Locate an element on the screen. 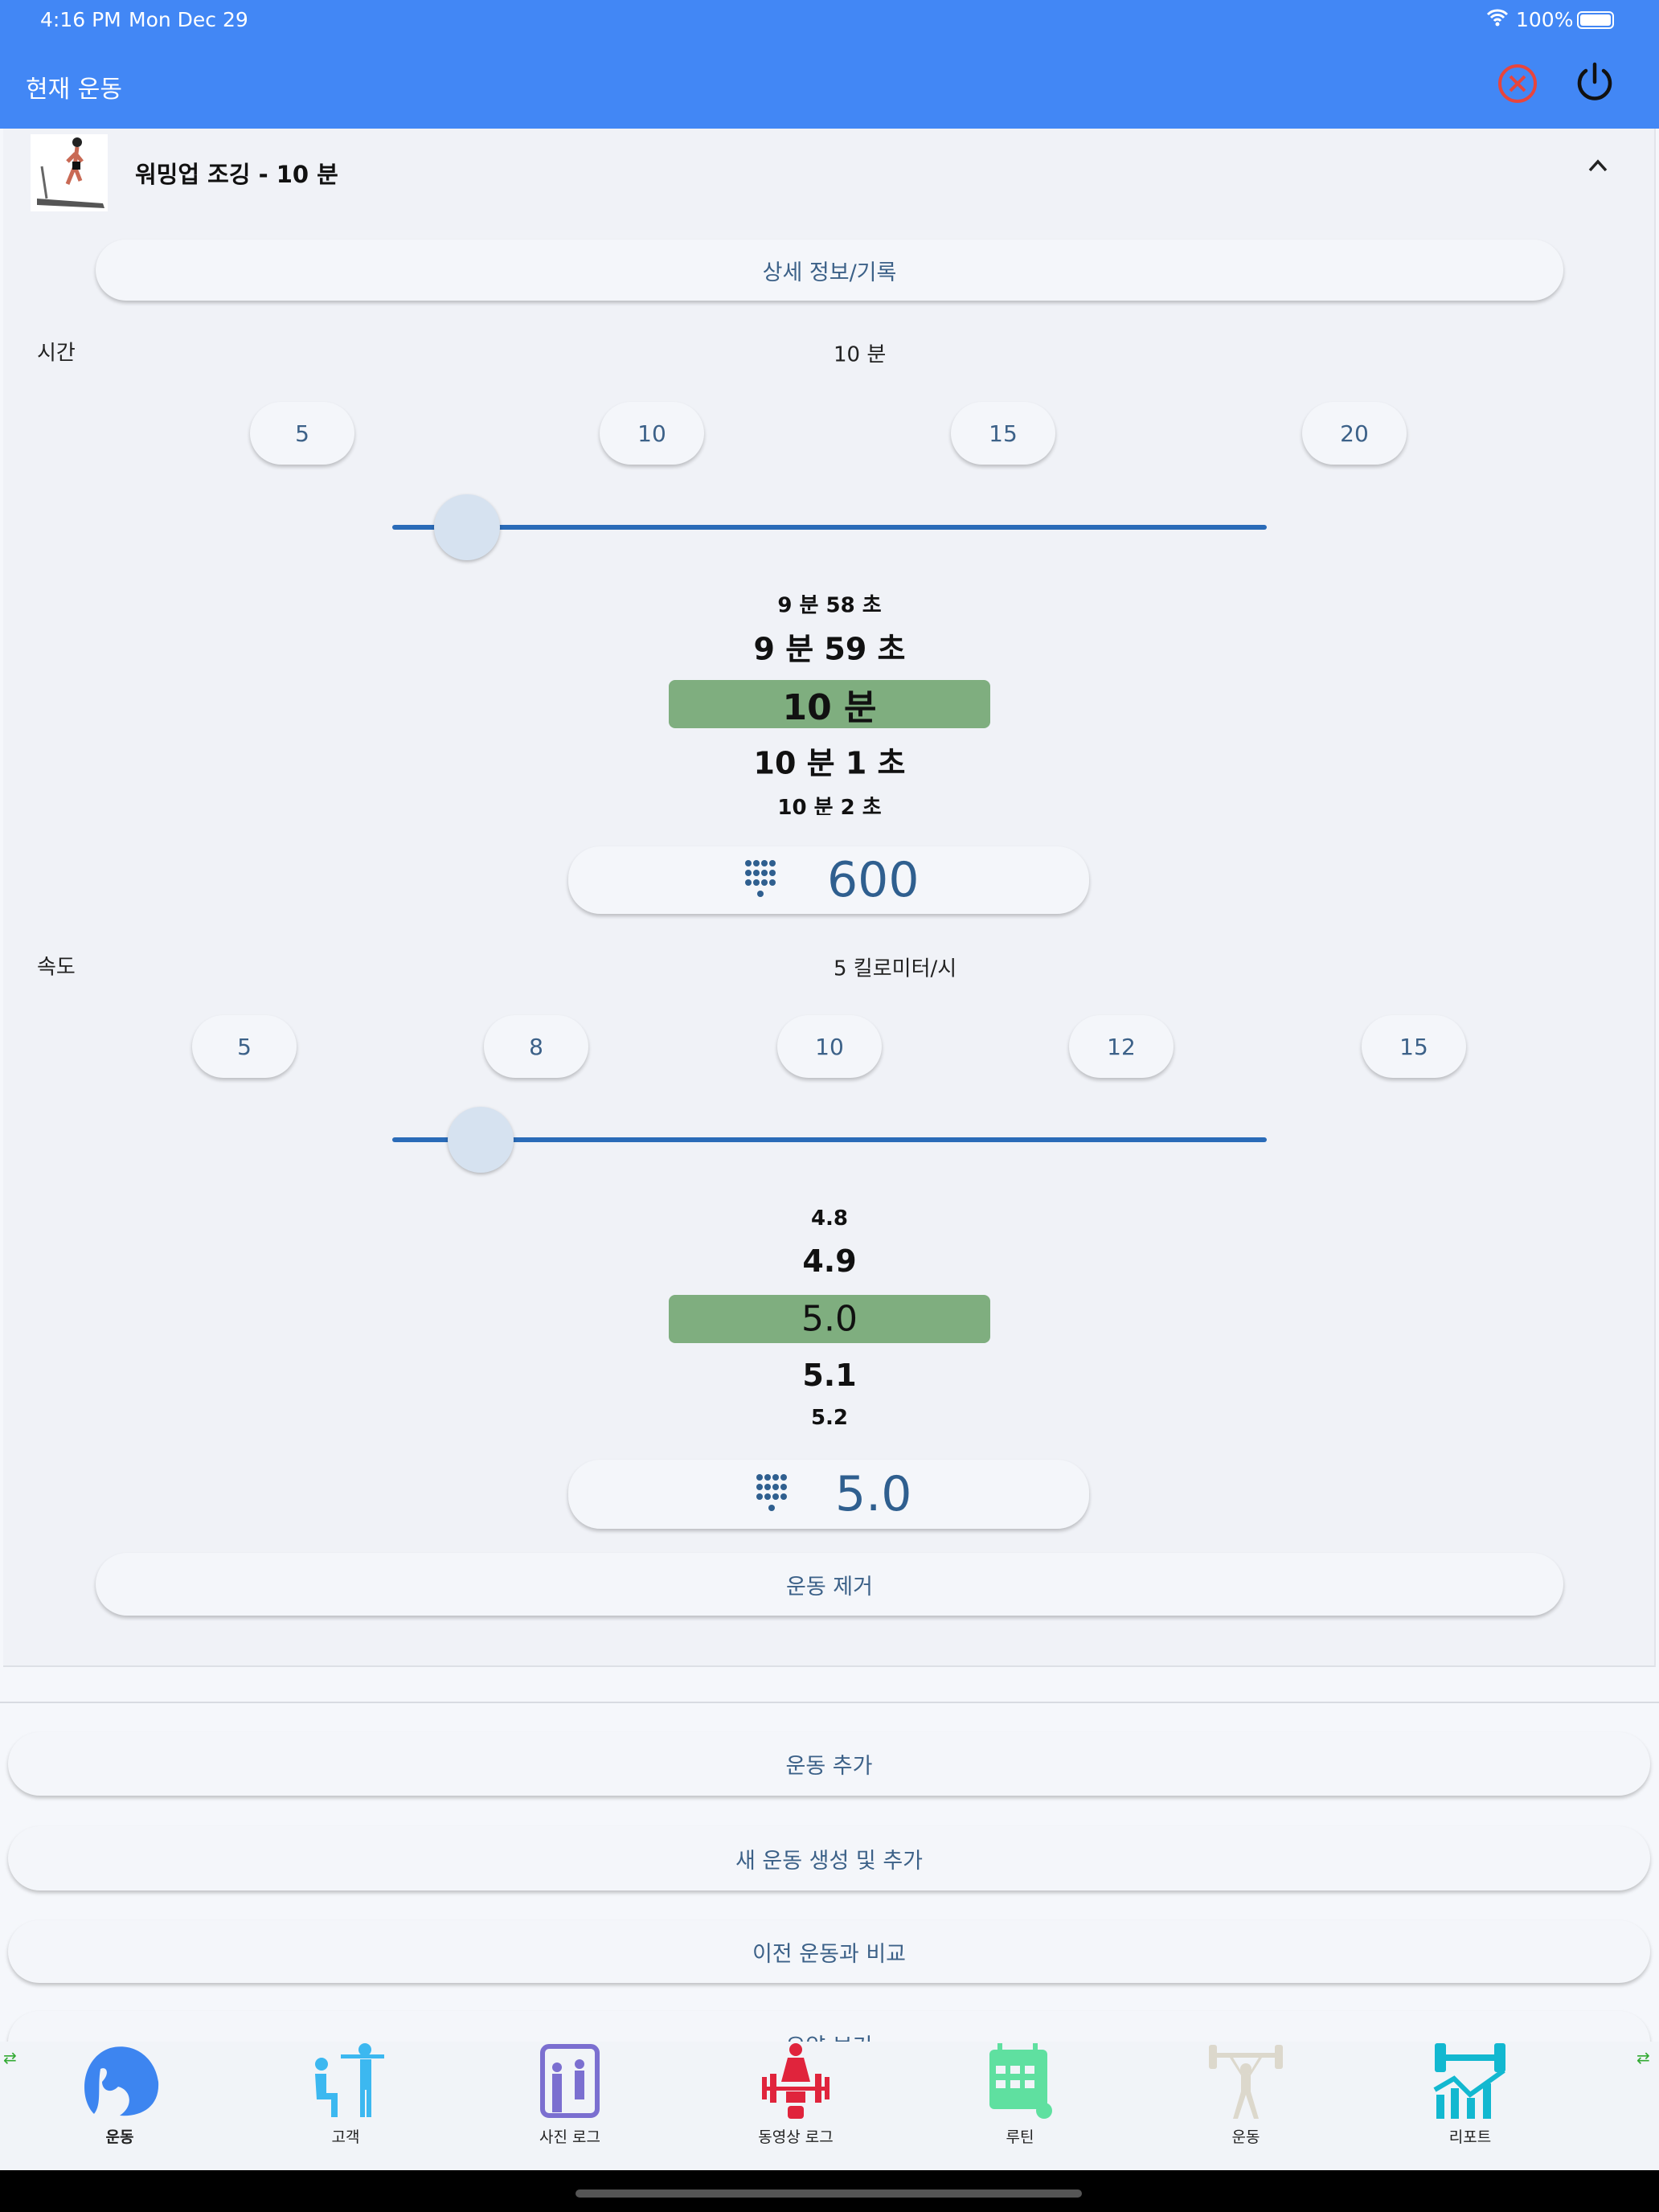  status-date: Mon Dec 29 is located at coordinates (188, 19).